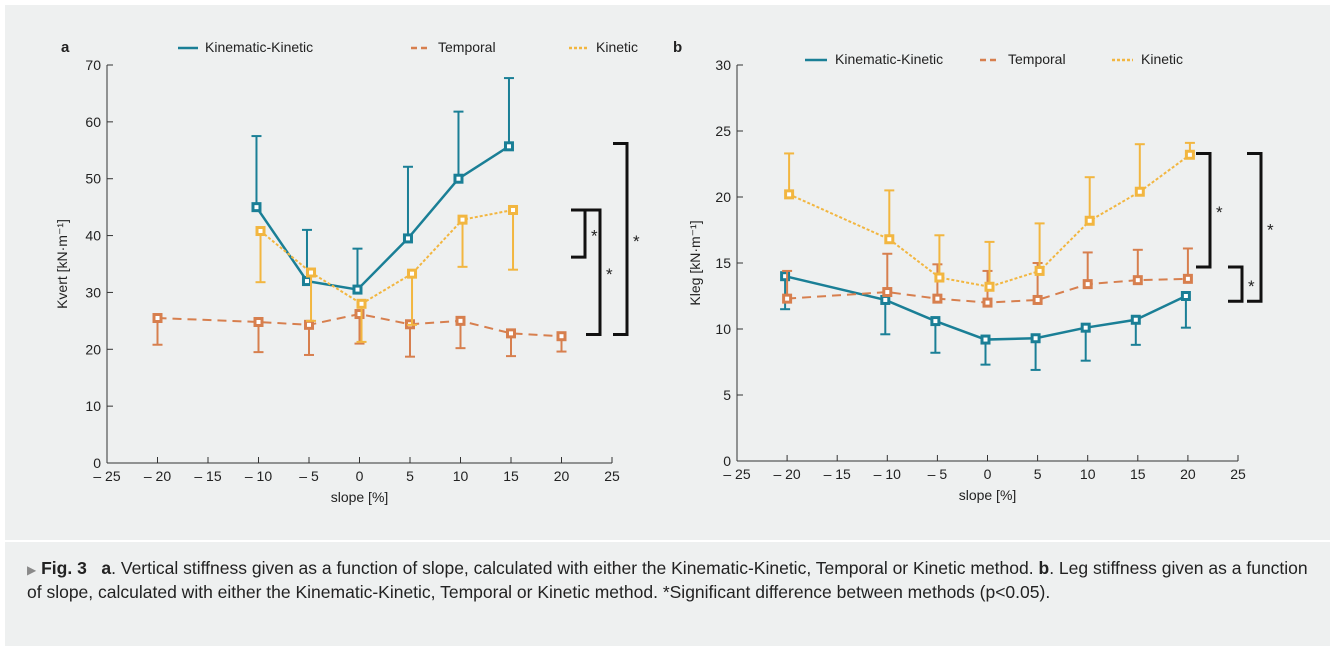 The height and width of the screenshot is (651, 1335). What do you see at coordinates (1044, 568) in the screenshot?
I see `caption-letter-b: b` at bounding box center [1044, 568].